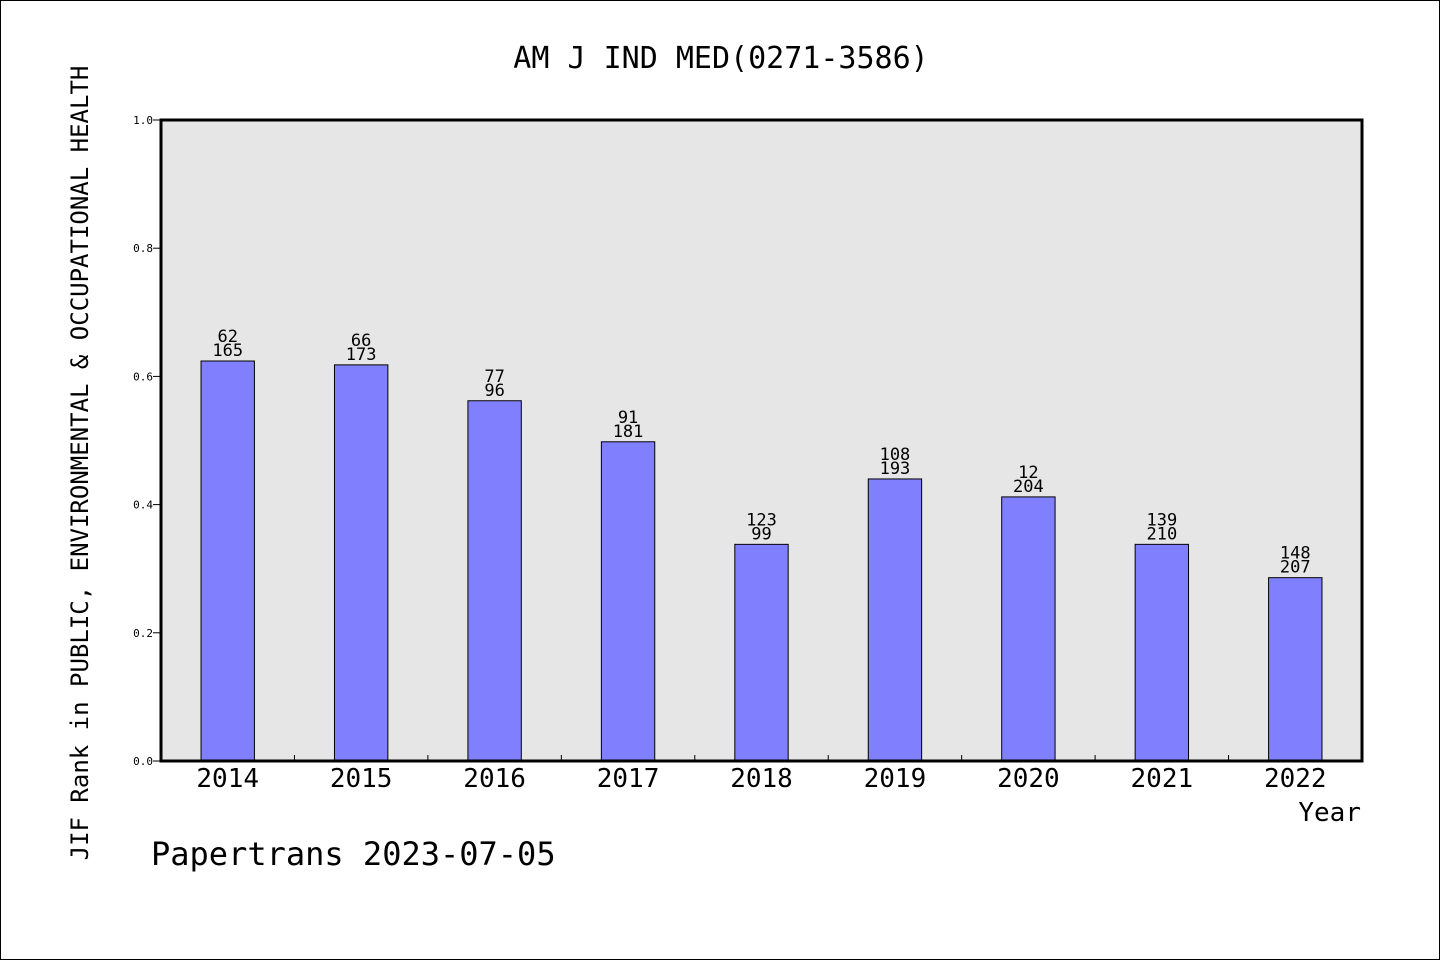 This screenshot has width=1440, height=961. Describe the element at coordinates (361, 341) in the screenshot. I see `bar-label-top-2015: 66` at that location.